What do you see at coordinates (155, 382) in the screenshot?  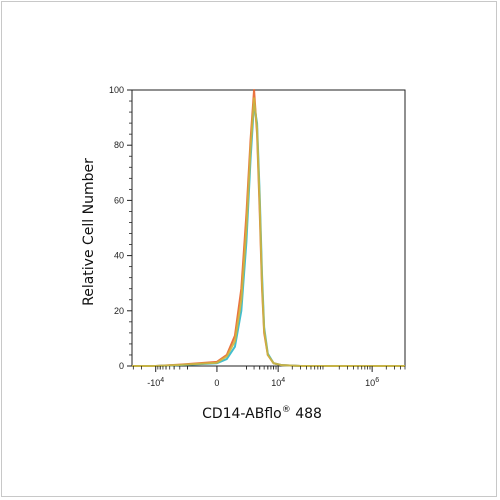 I see `x-tick-label: -104` at bounding box center [155, 382].